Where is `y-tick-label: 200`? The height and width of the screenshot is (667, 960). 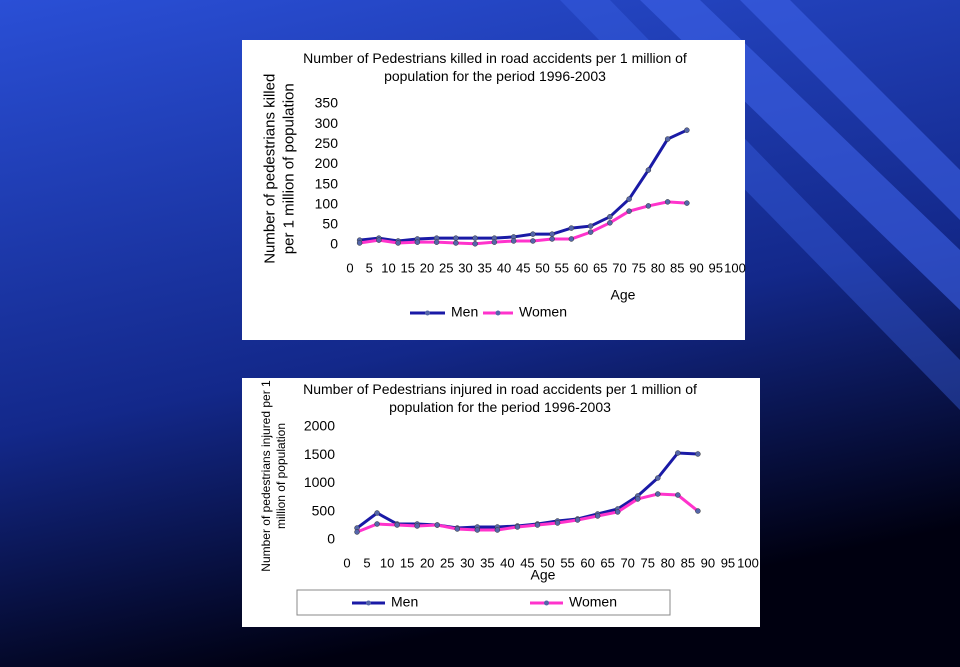 y-tick-label: 200 is located at coordinates (327, 163).